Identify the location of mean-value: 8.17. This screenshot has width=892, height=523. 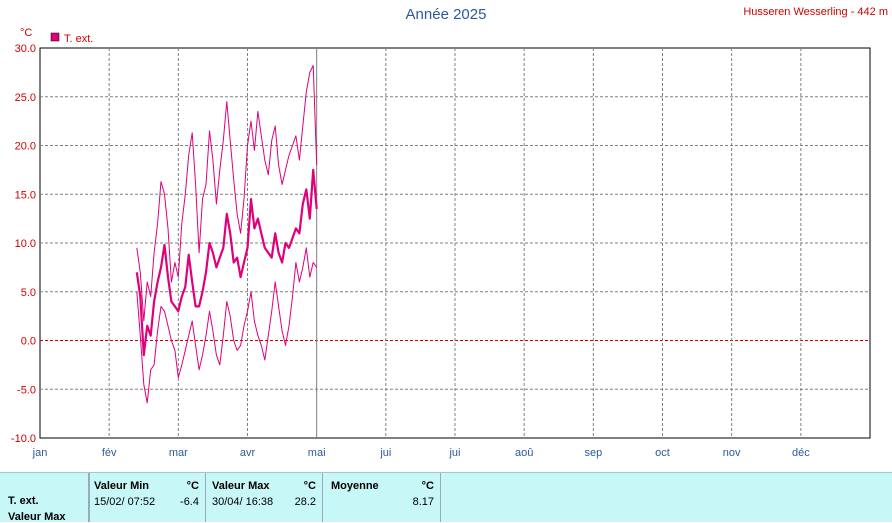
(423, 502).